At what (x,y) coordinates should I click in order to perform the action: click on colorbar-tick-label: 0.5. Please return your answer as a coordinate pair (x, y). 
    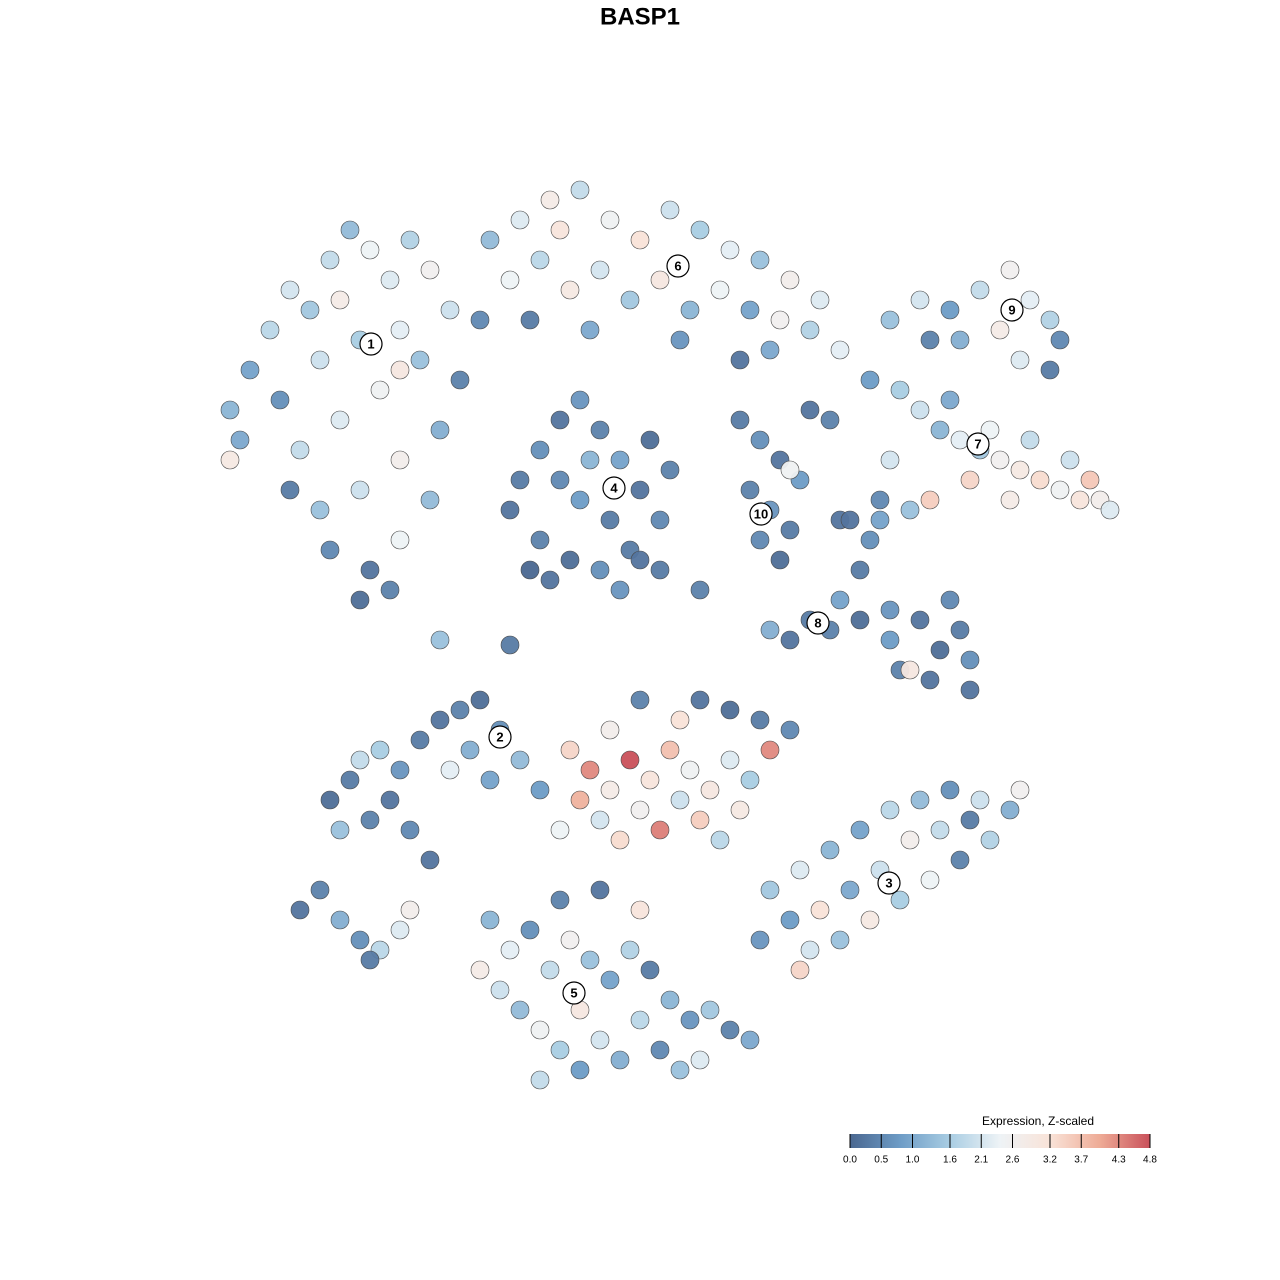
    Looking at the image, I should click on (881, 1160).